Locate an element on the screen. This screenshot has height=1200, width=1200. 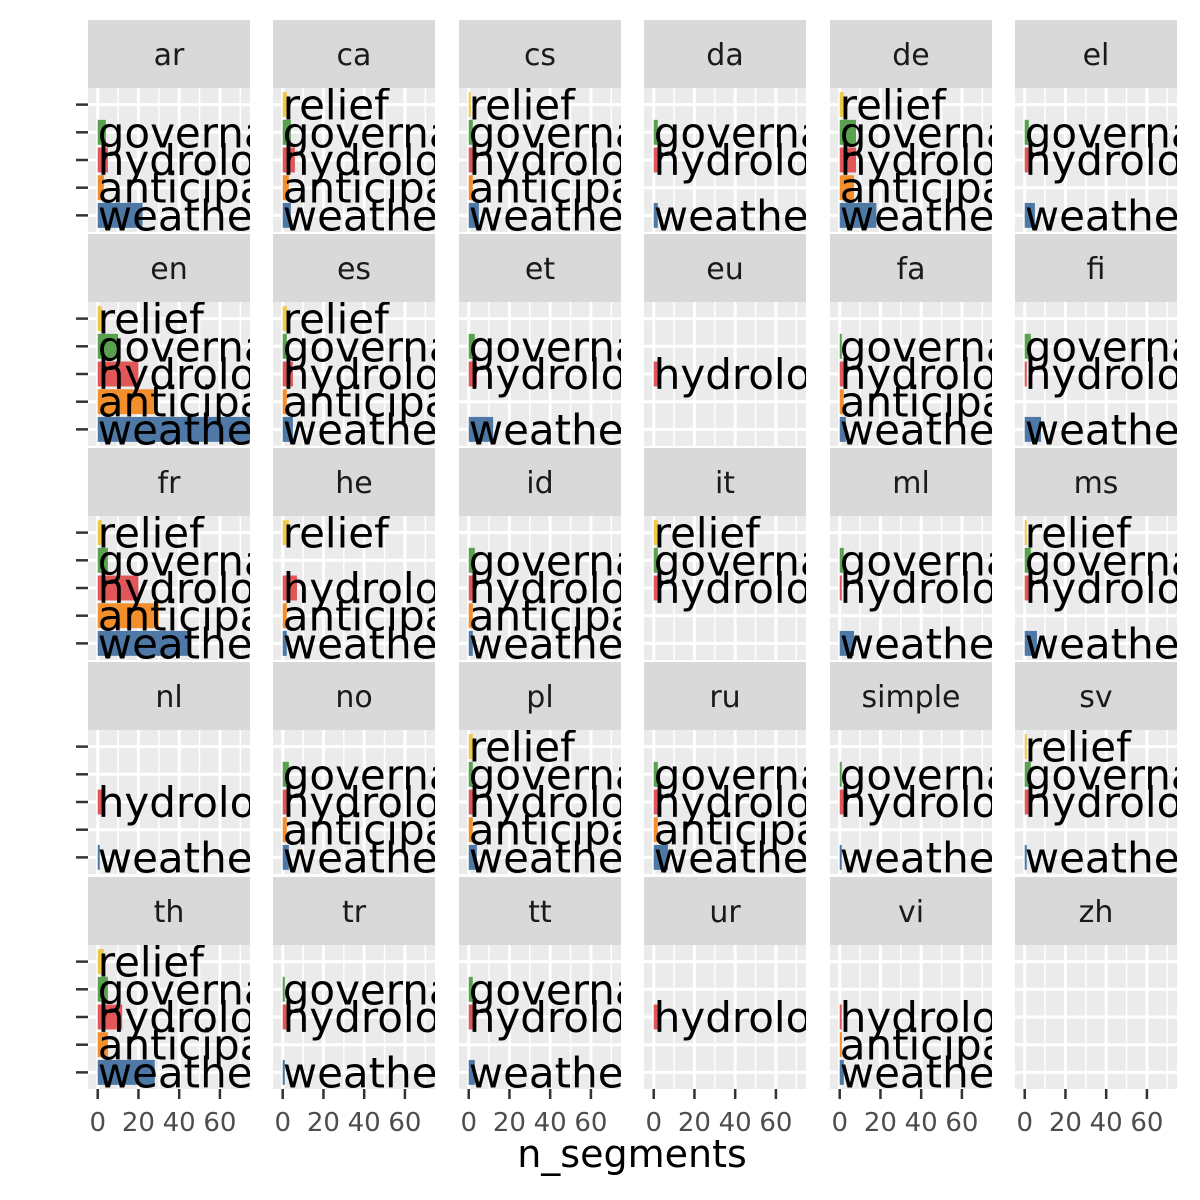
facet-strip-label: et is located at coordinates (540, 269).